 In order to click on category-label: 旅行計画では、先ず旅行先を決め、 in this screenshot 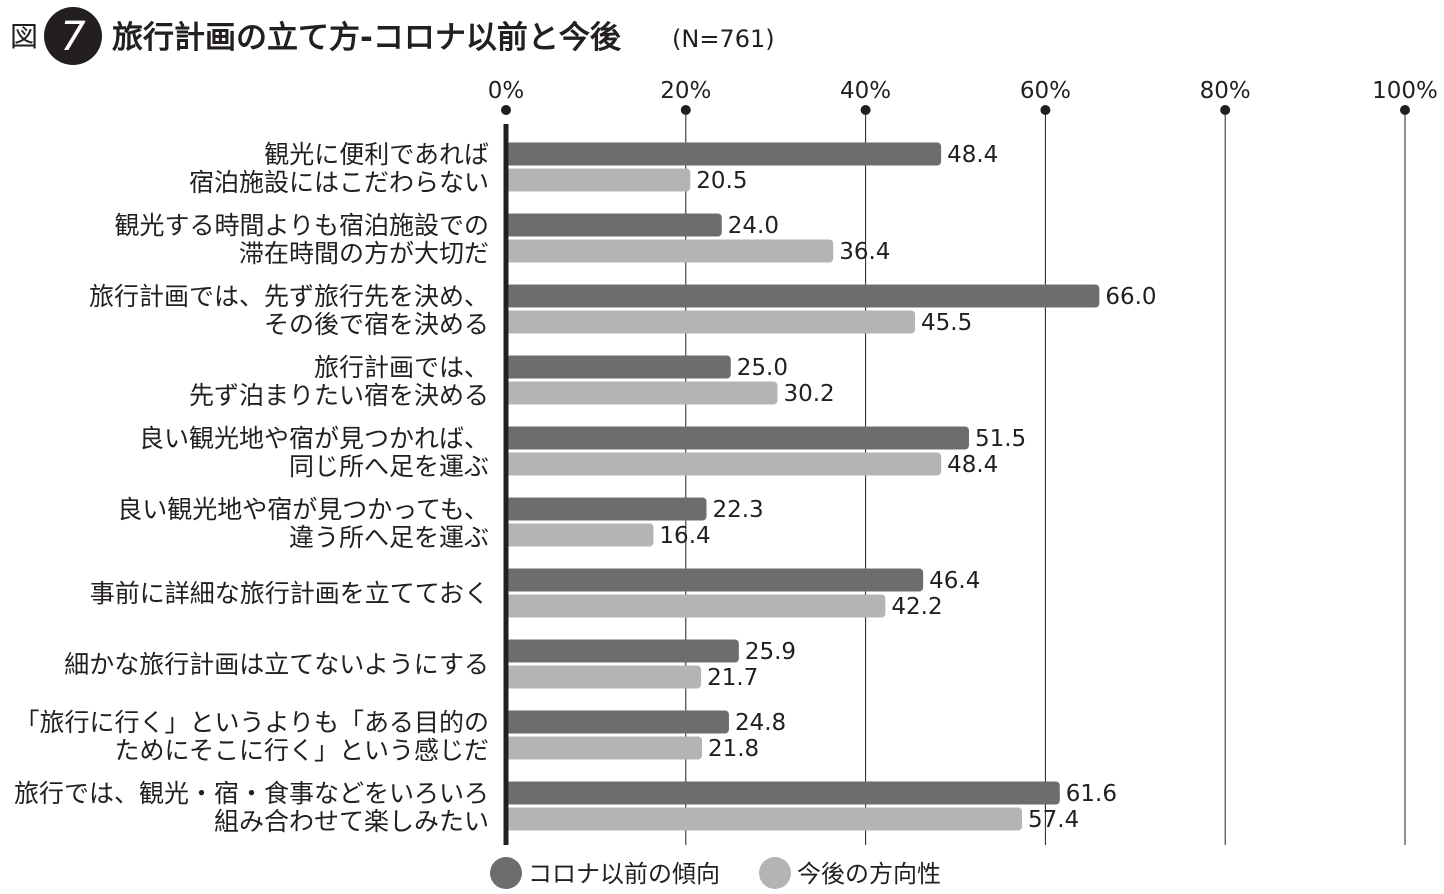, I will do `click(289, 296)`.